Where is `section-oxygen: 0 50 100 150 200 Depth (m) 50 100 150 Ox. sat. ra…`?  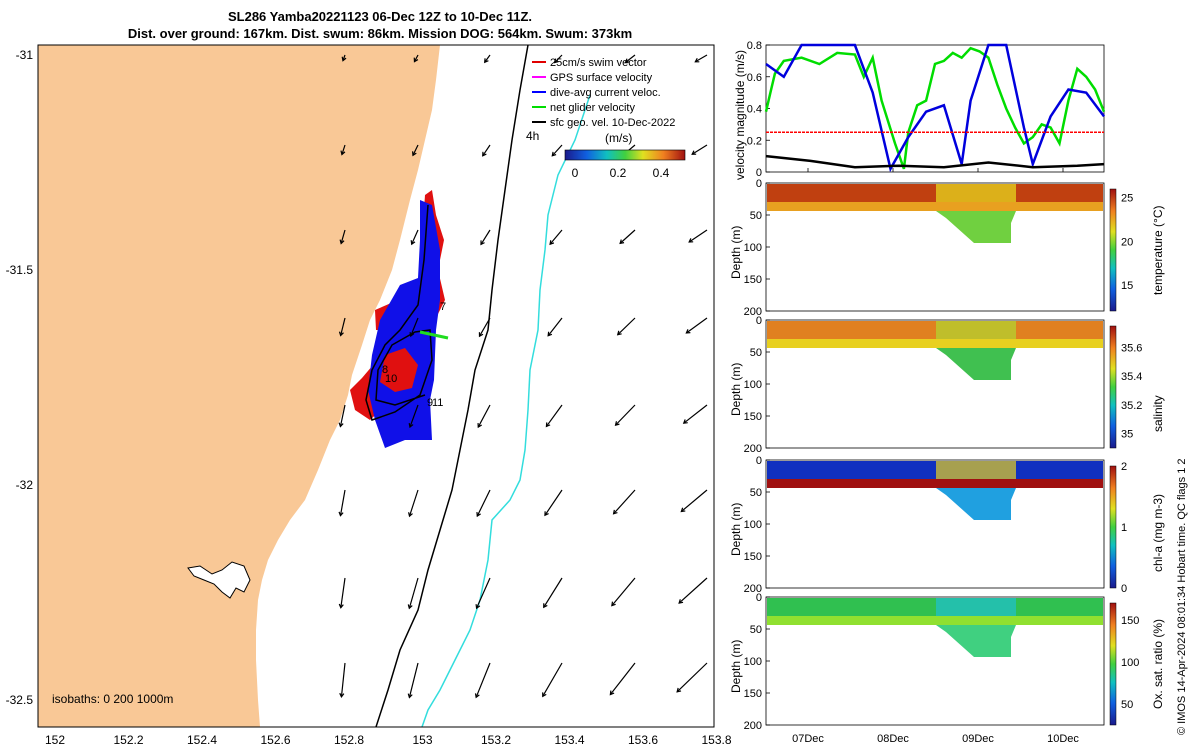
section-oxygen: 0 50 100 150 200 Depth (m) 50 100 150 Ox. sat. ra… is located at coordinates (947, 662).